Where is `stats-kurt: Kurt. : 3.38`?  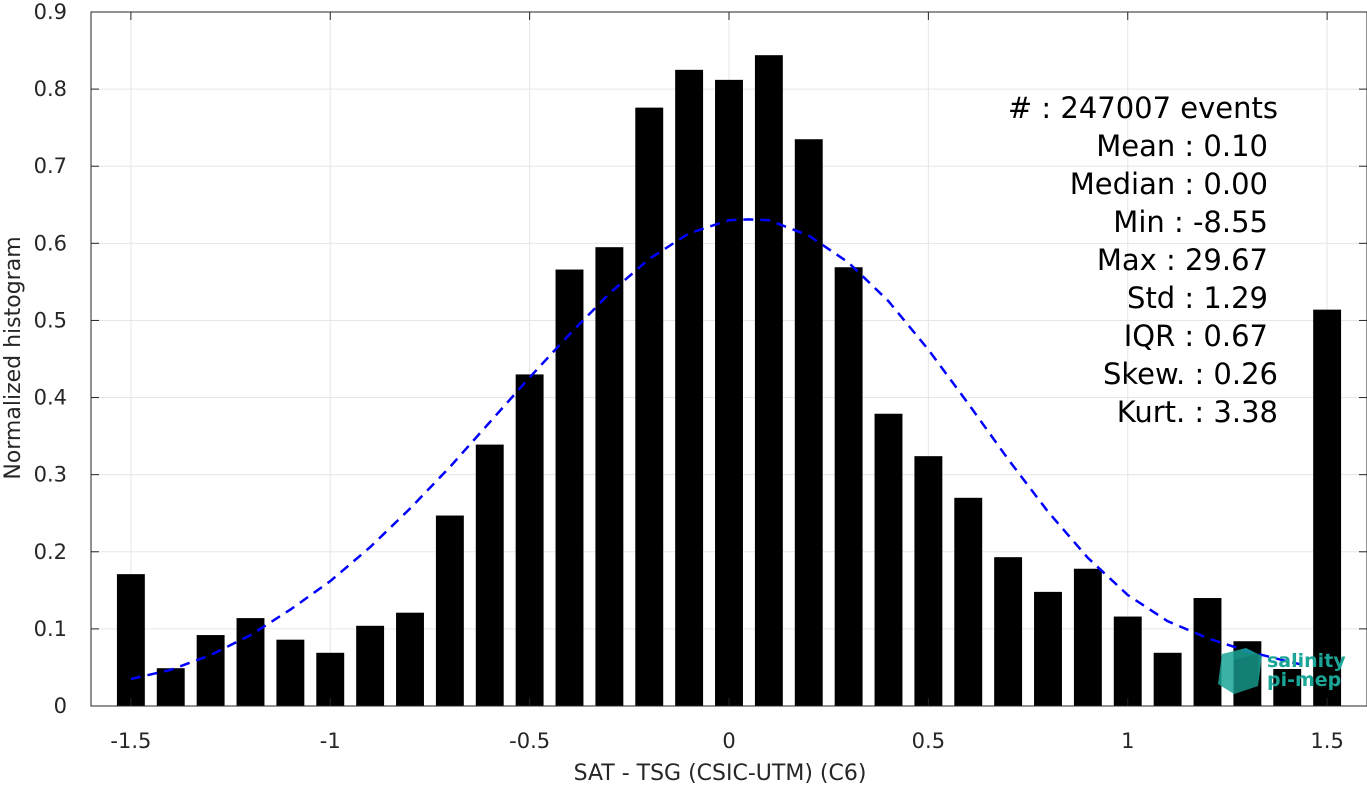
stats-kurt: Kurt. : 3.38 is located at coordinates (1197, 412).